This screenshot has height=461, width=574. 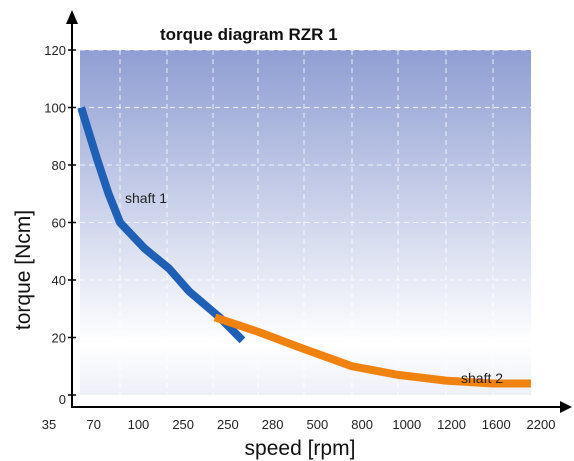 What do you see at coordinates (566, 407) in the screenshot?
I see `x-axis-arrow` at bounding box center [566, 407].